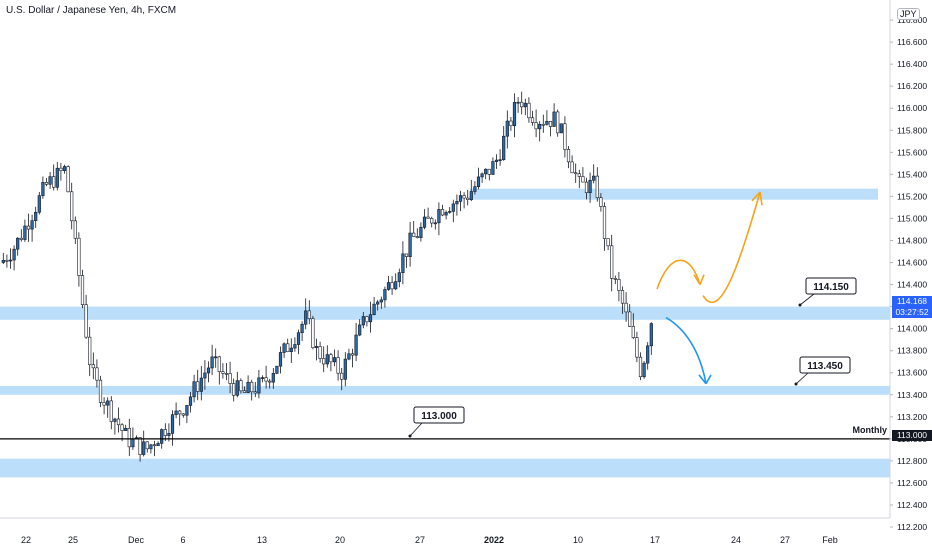  I want to click on last-price-badge: 114.168 03:27:52, so click(912, 307).